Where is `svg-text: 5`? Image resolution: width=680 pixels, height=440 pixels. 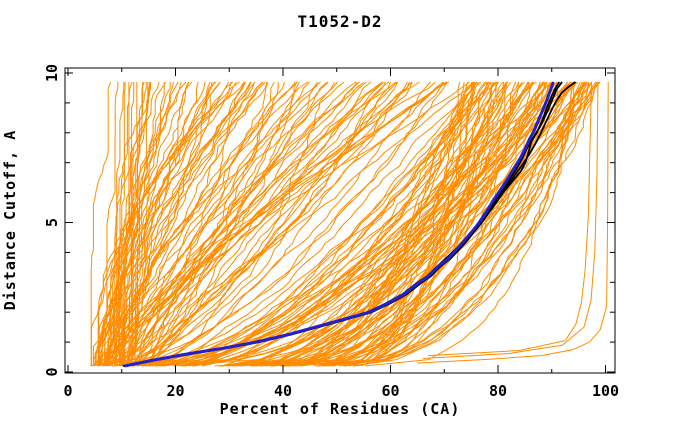 svg-text: 5 is located at coordinates (52, 222).